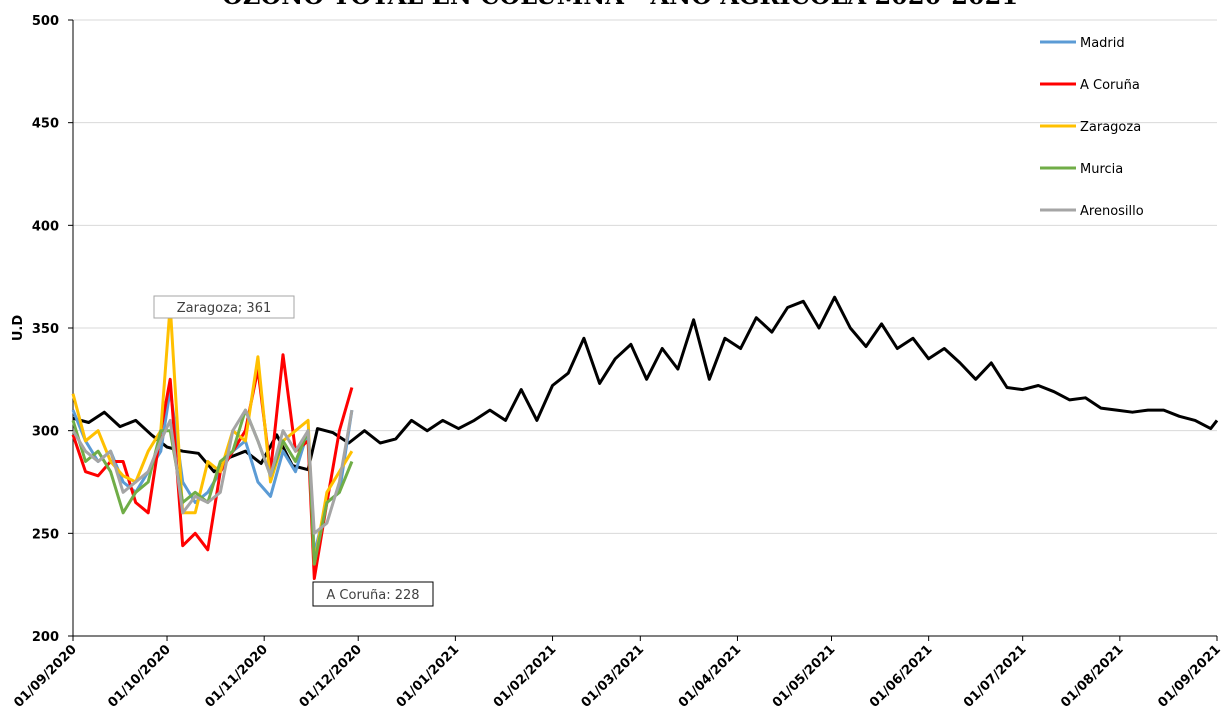 Image resolution: width=1221 pixels, height=722 pixels. I want to click on x-tick-label: 01/04/2021, so click(710, 676).